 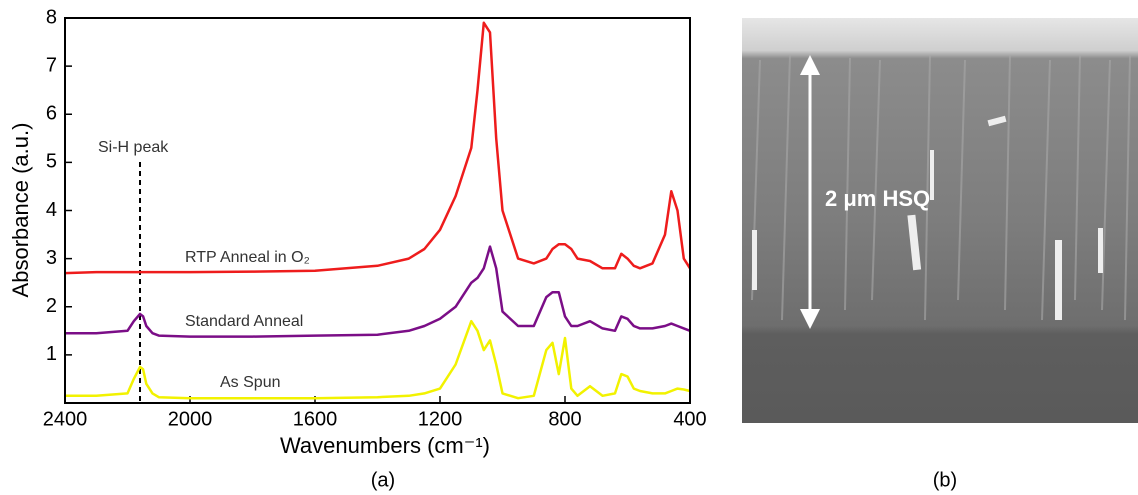 I want to click on y-axis-title: Absorbance (a.u.), so click(x=20, y=210).